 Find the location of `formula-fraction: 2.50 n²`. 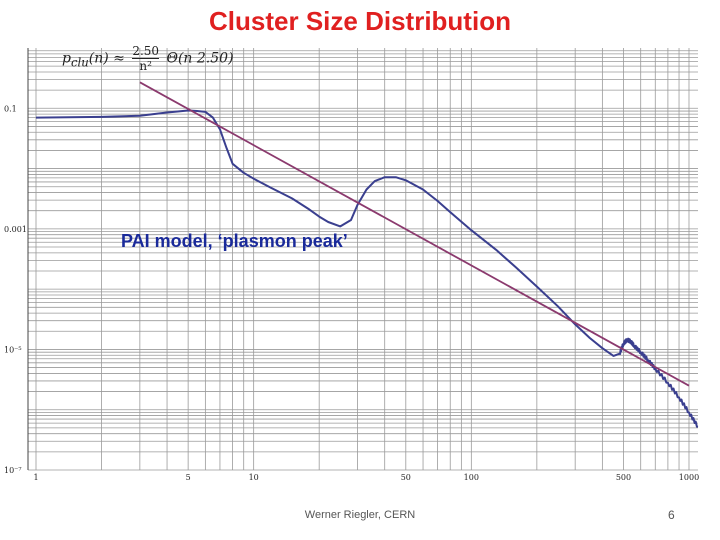

formula-fraction: 2.50 n² is located at coordinates (146, 58).